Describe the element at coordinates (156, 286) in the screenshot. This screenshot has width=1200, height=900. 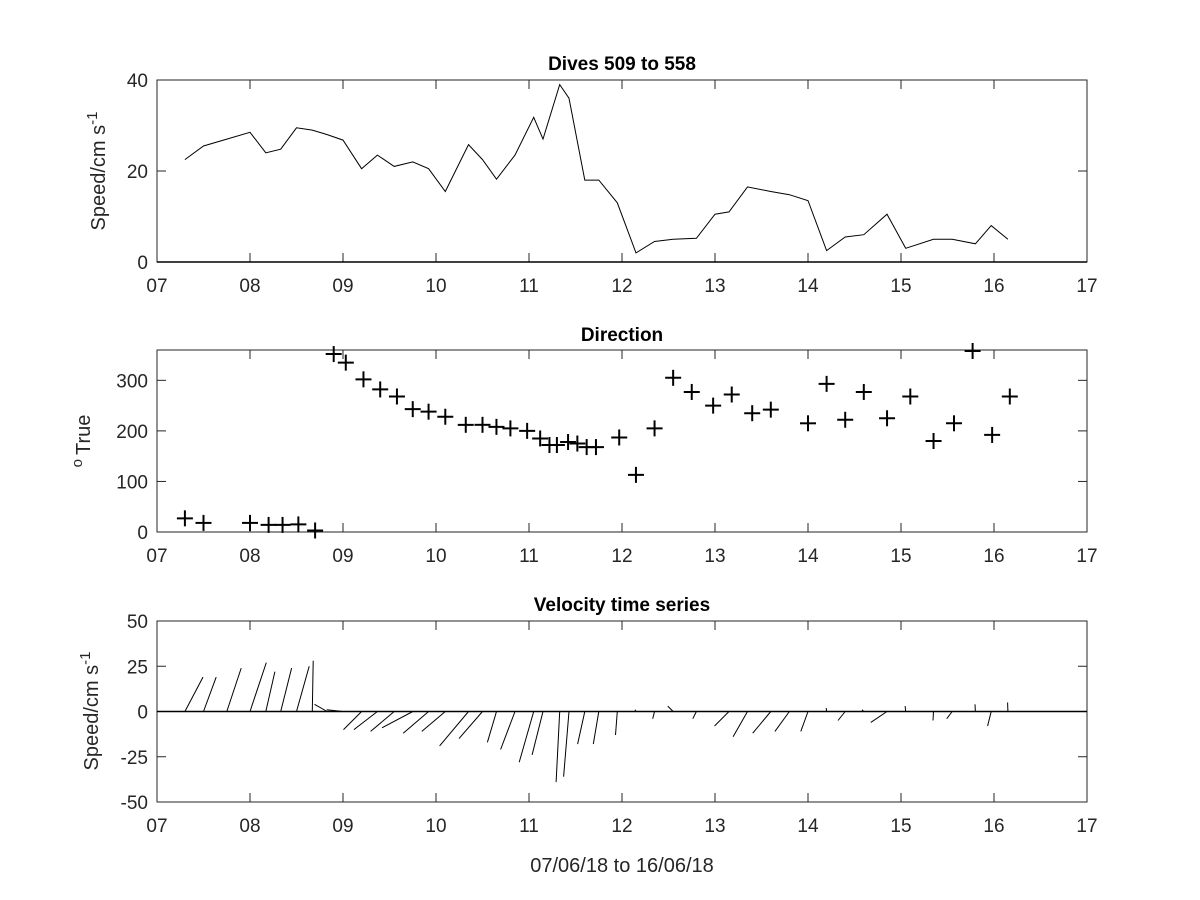
I see `speed-x-tick-label: 07` at that location.